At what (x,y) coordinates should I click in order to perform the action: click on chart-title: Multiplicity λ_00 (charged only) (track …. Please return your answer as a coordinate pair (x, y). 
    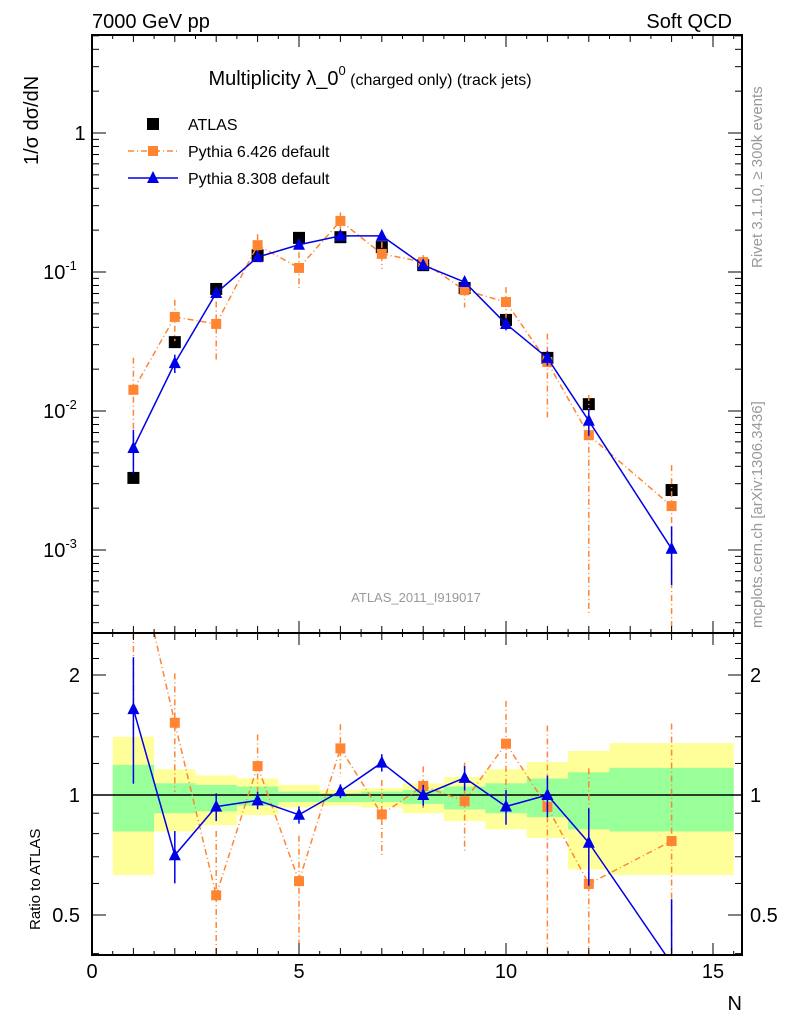
    Looking at the image, I should click on (369, 76).